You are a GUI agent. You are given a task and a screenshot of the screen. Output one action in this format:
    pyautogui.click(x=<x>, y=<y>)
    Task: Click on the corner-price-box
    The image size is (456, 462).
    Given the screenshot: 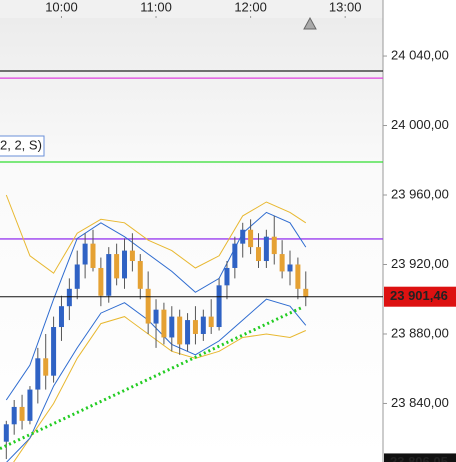 What is the action you would take?
    pyautogui.click(x=420, y=457)
    